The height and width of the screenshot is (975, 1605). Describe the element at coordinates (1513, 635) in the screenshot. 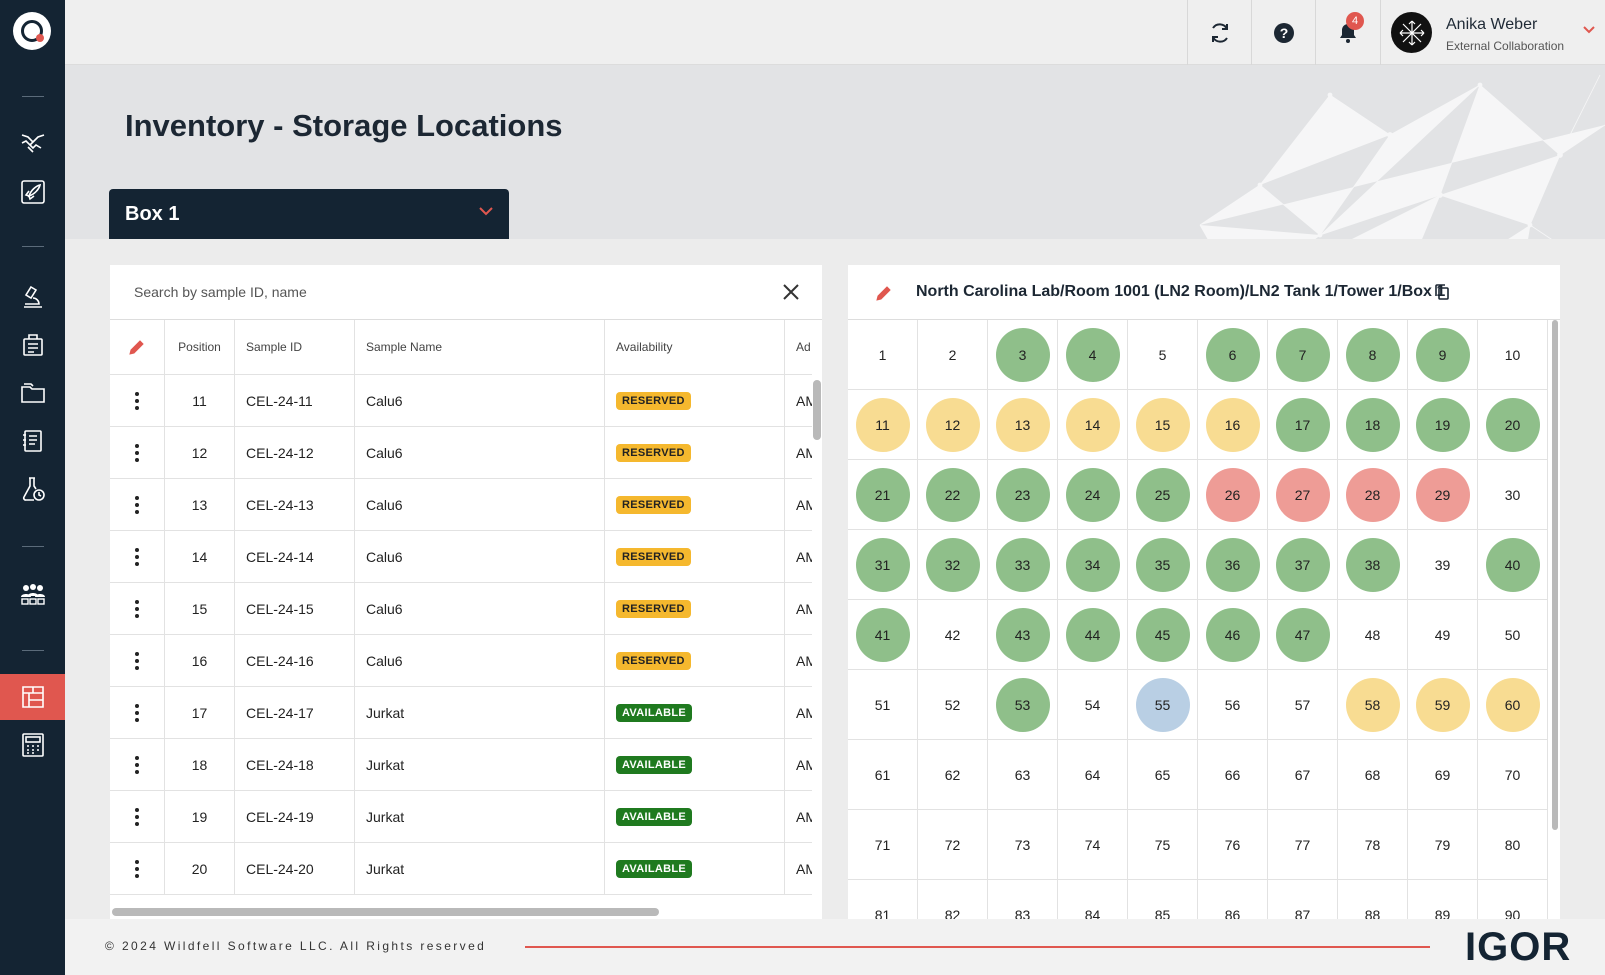

I see `grid-position: 50` at that location.